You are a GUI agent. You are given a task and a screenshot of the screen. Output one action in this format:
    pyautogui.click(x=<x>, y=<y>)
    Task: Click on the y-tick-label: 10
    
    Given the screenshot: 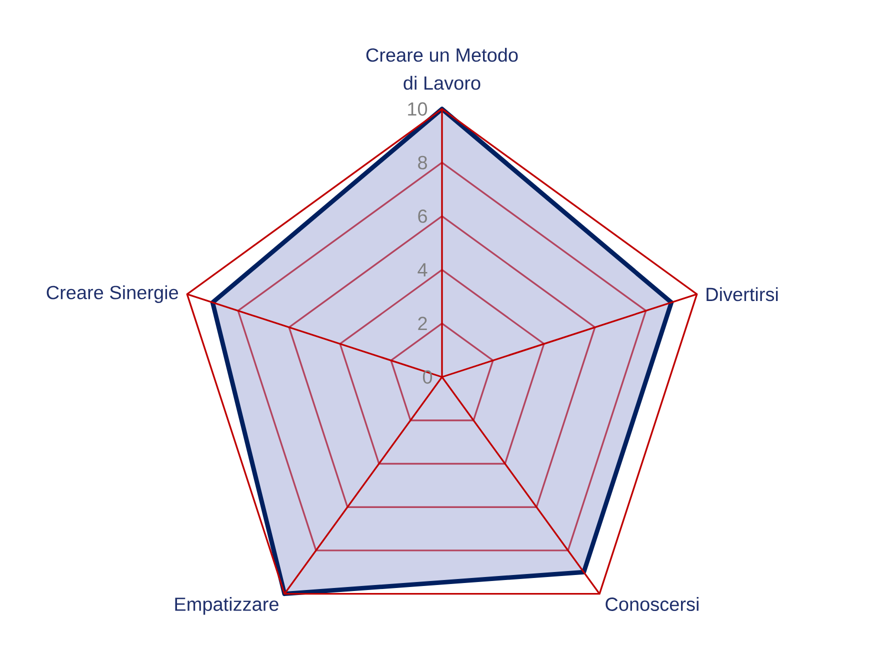 What is the action you would take?
    pyautogui.click(x=418, y=109)
    